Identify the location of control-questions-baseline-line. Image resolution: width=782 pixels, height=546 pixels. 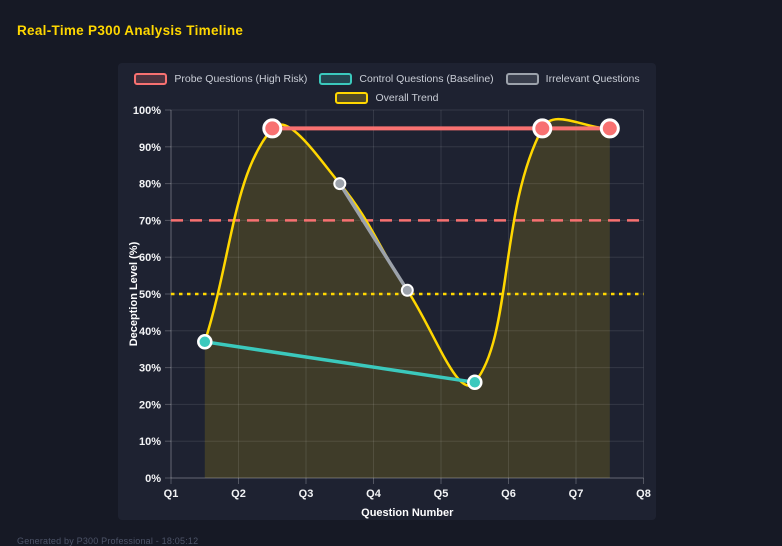
(340, 362).